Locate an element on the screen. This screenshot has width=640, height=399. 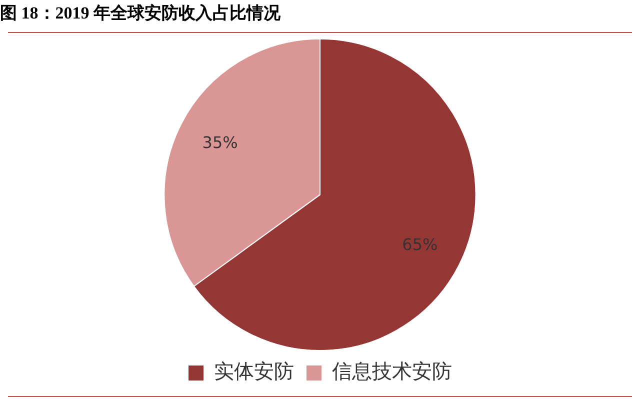
data-label: 65% is located at coordinates (420, 244).